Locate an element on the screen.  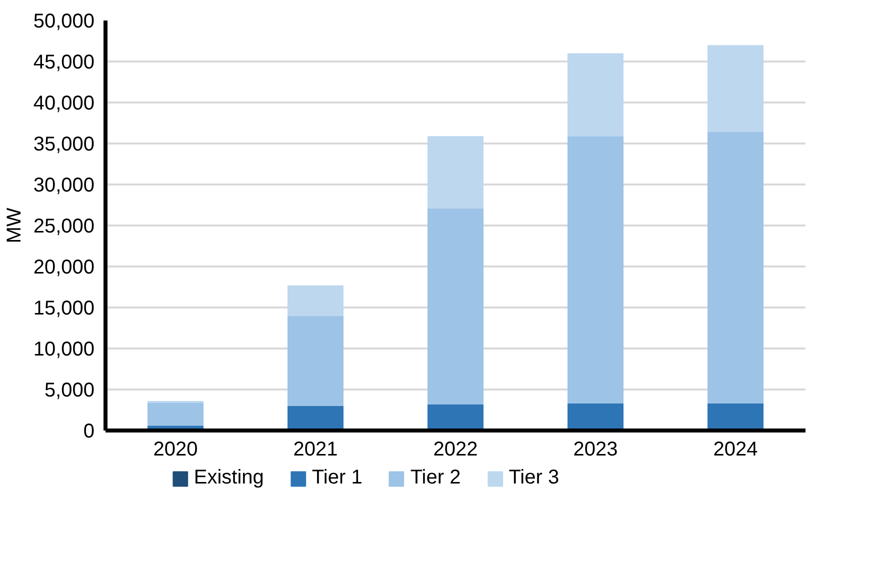
legend-label: Tier 1 is located at coordinates (337, 478).